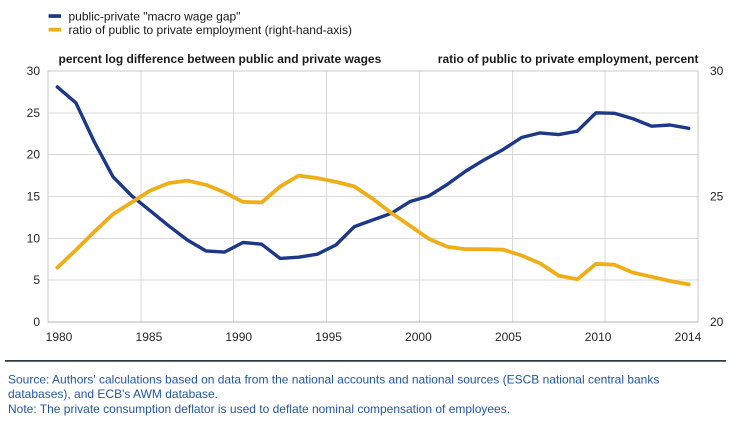 The height and width of the screenshot is (426, 742). I want to click on svg-text:databases), and ECB's AWM data: databases), and ECB's AWM database., so click(113, 394).